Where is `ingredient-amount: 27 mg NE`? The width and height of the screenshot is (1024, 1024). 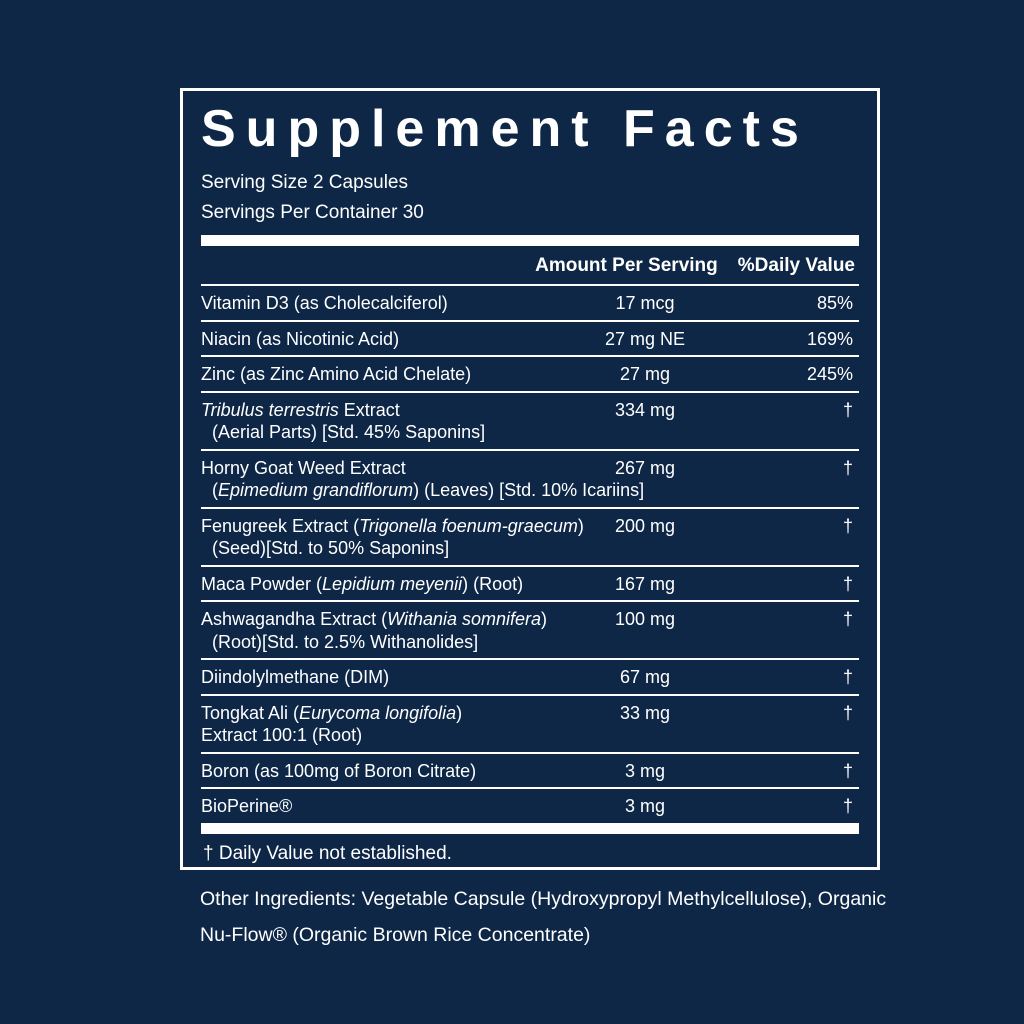
ingredient-amount: 27 mg NE is located at coordinates (645, 338).